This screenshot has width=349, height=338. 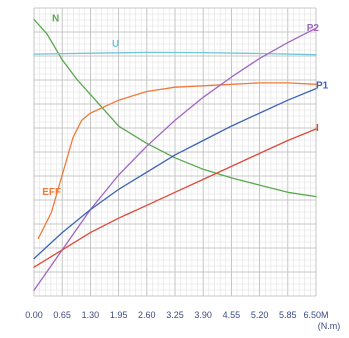 What do you see at coordinates (203, 315) in the screenshot?
I see `x-tick-label: 3.90` at bounding box center [203, 315].